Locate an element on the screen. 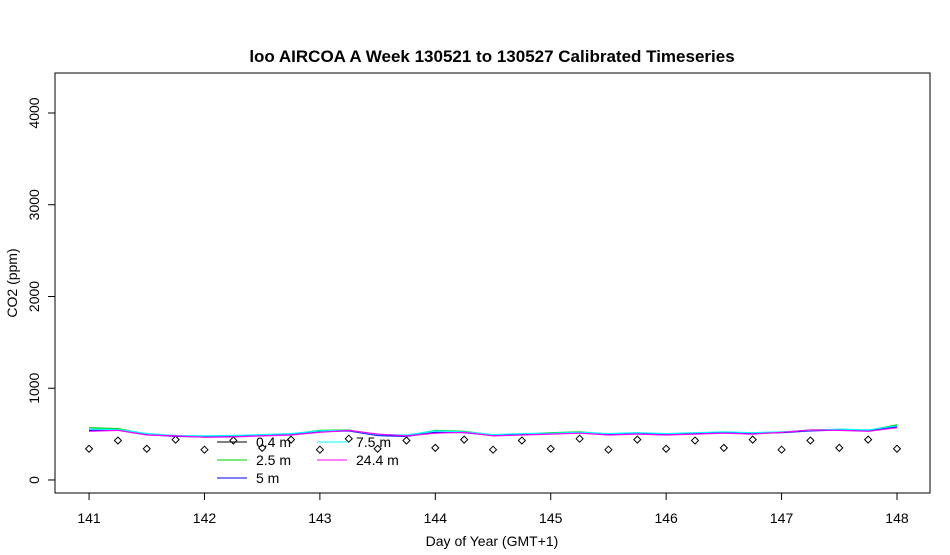  y-tick-label: 1000 is located at coordinates (34, 387).